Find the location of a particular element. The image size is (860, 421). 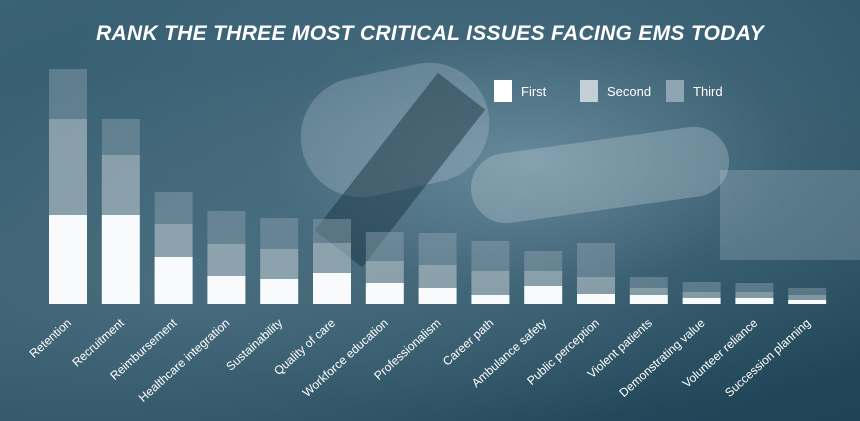

background-photo-panel is located at coordinates (790, 215).